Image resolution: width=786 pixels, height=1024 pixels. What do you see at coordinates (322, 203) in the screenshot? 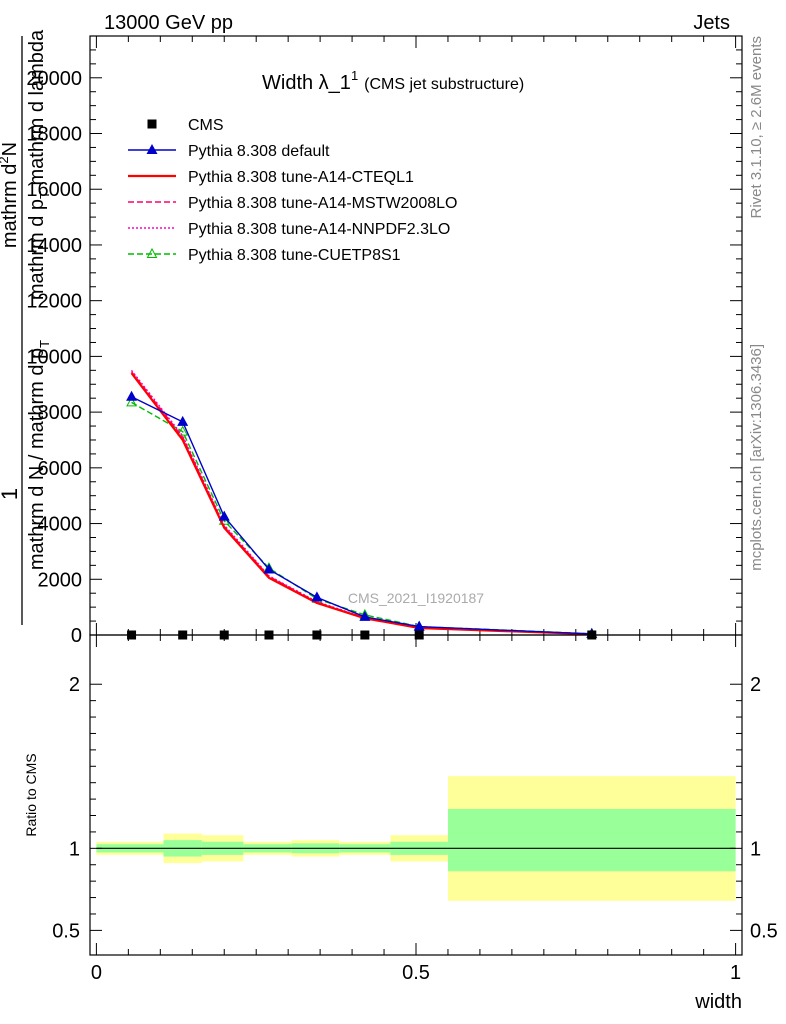
I see `legend-label-mstw: Pythia 8.308 tune-A14-MSTW2008LO` at bounding box center [322, 203].